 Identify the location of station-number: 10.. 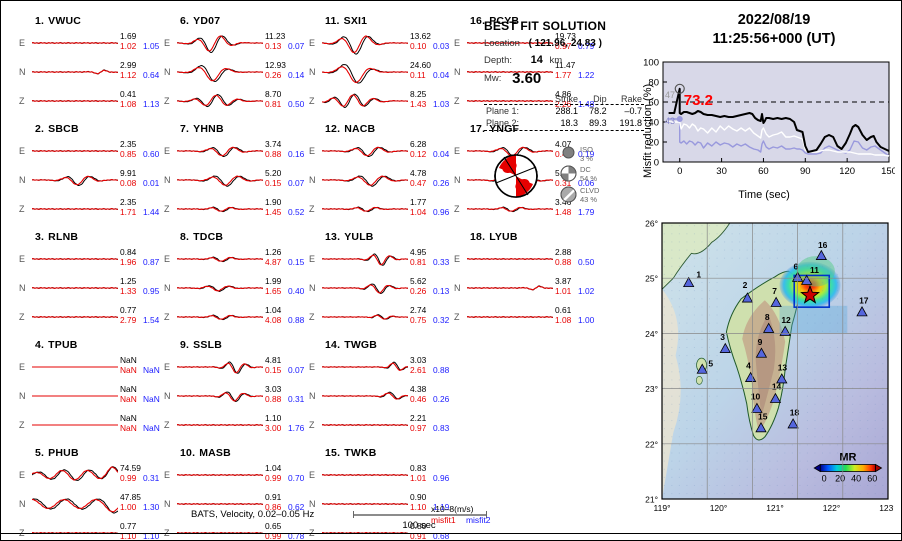
(188, 453).